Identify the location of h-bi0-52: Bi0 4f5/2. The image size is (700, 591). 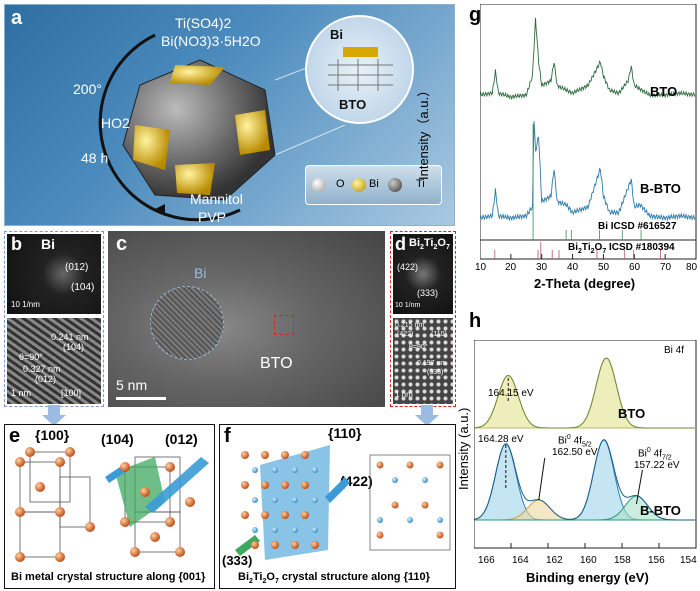
(575, 441).